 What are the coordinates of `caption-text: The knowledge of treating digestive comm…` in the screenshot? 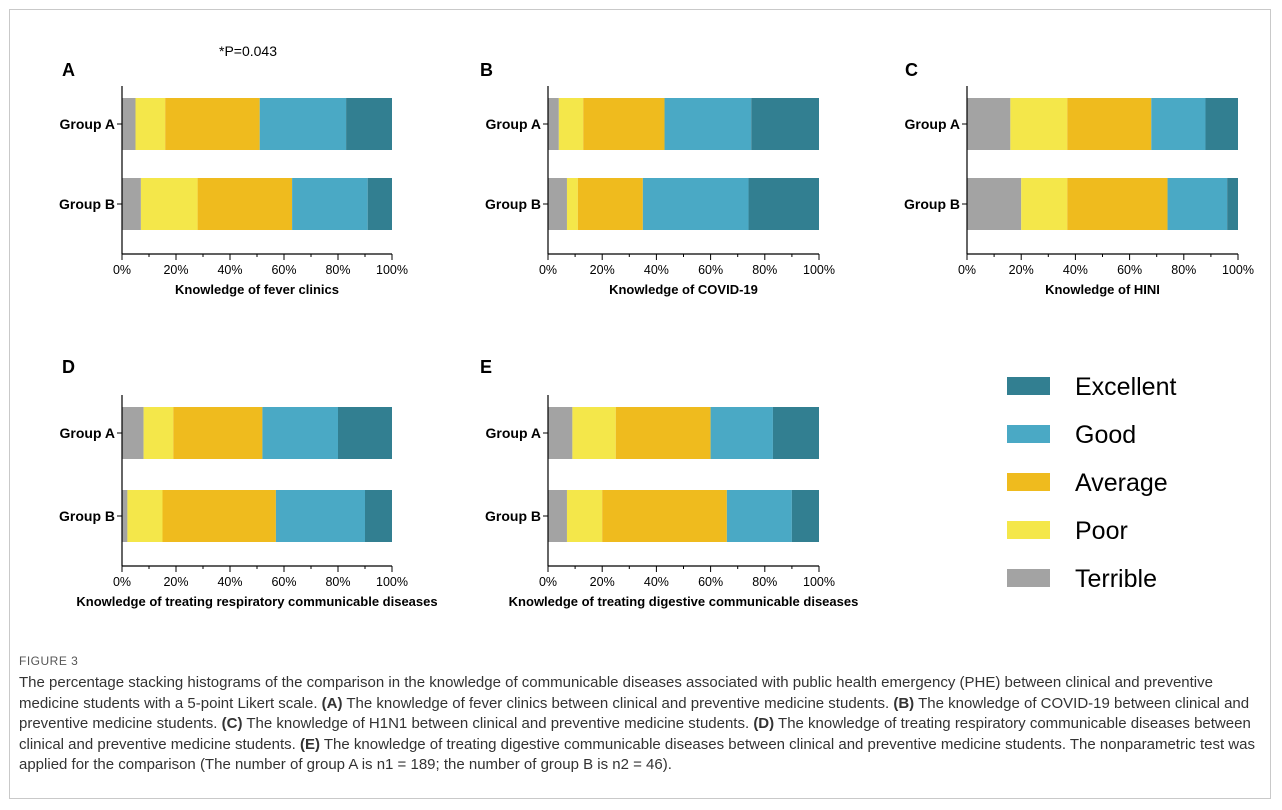 It's located at (637, 754).